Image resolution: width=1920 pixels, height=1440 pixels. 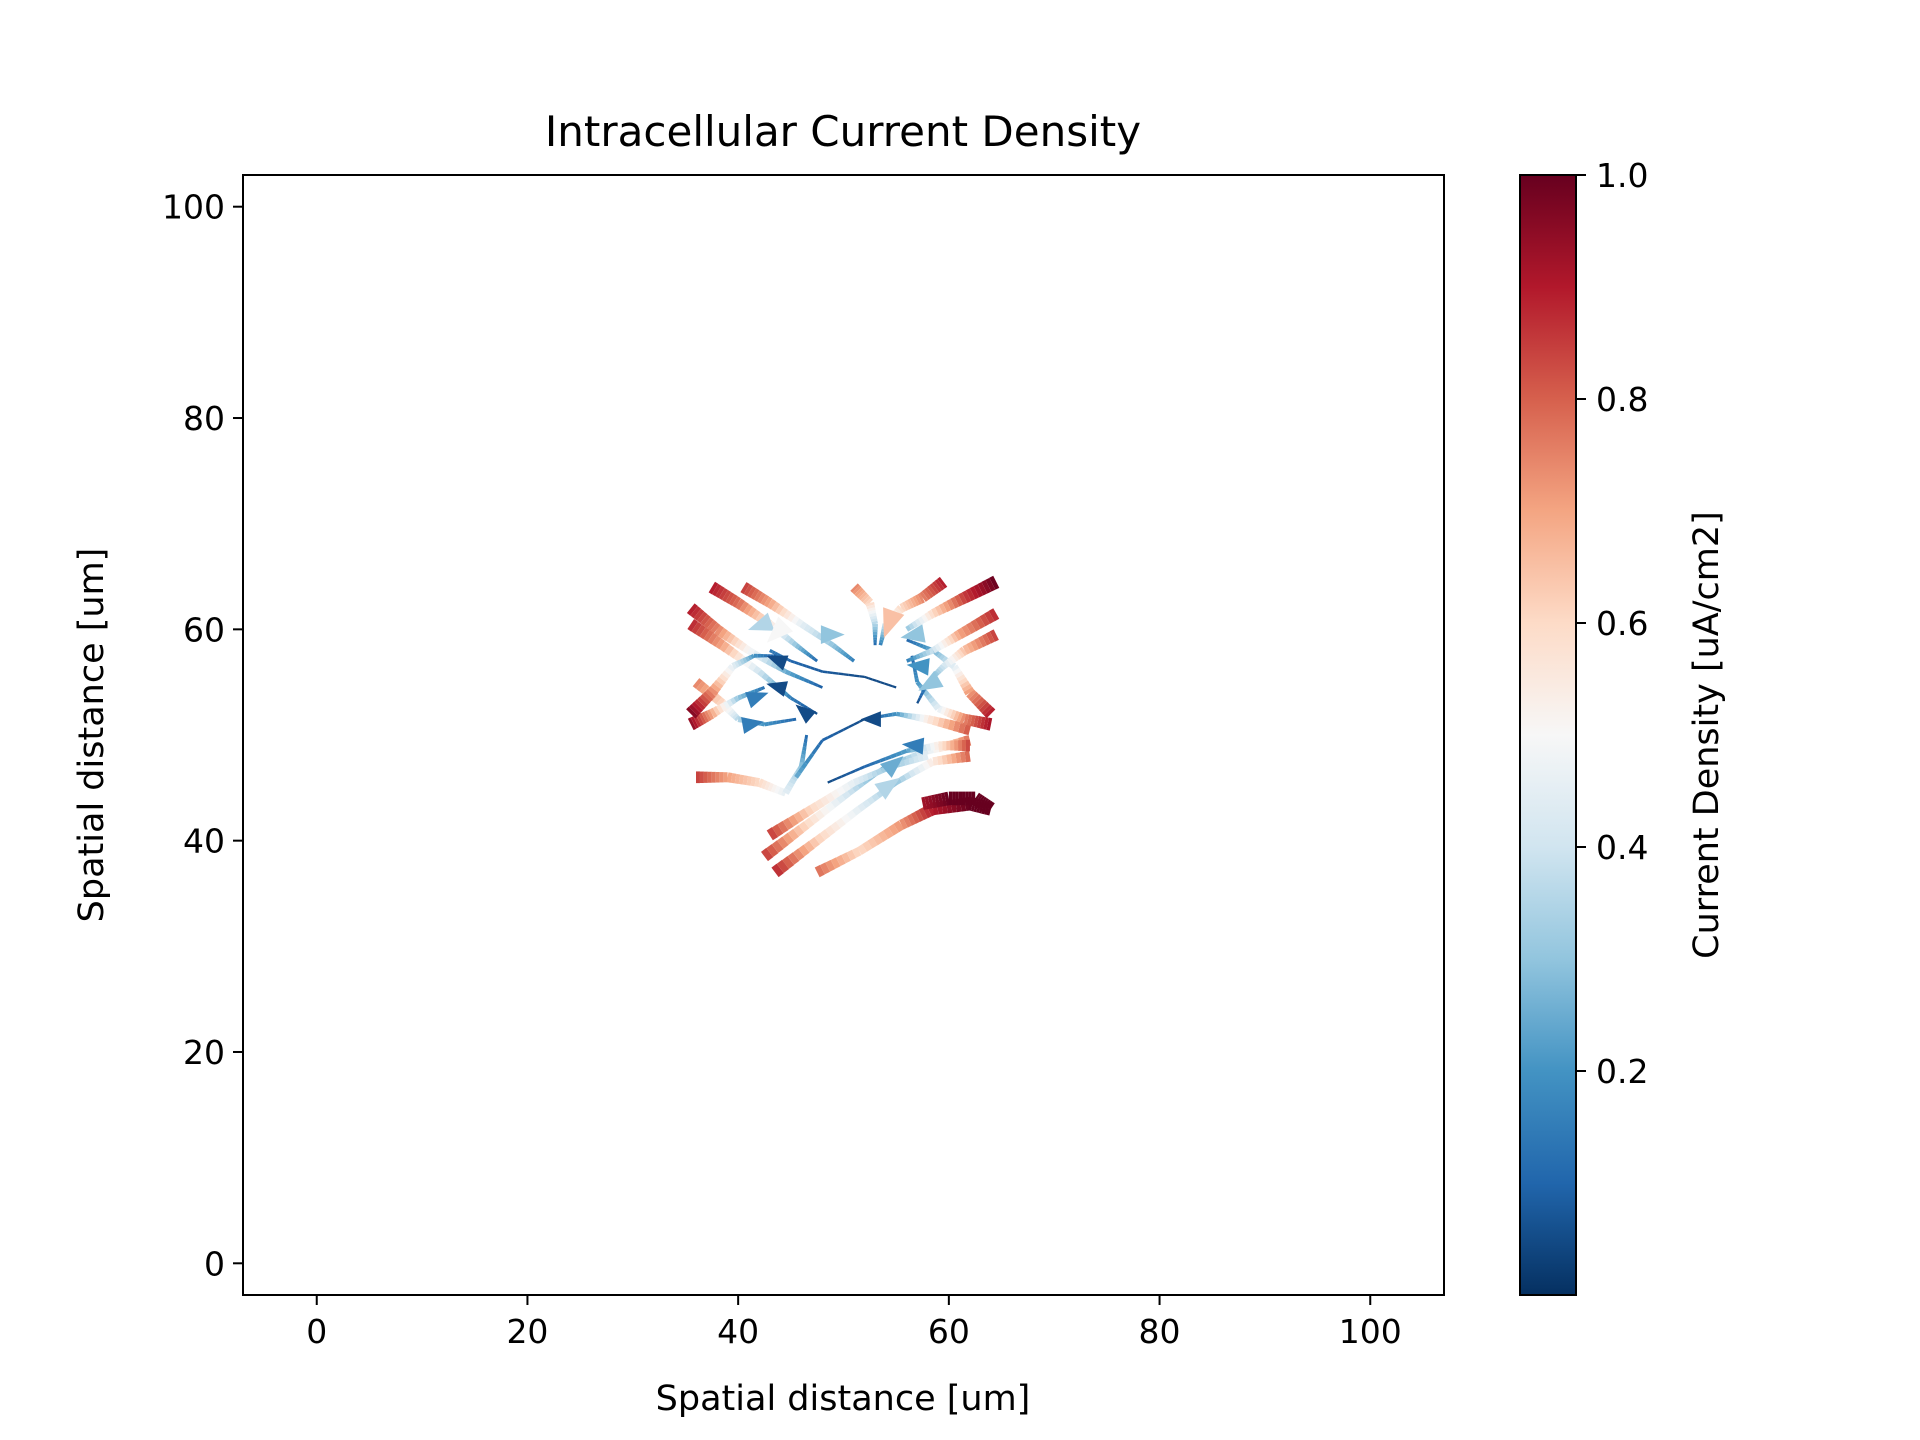 I want to click on streamlines, so click(x=843, y=726).